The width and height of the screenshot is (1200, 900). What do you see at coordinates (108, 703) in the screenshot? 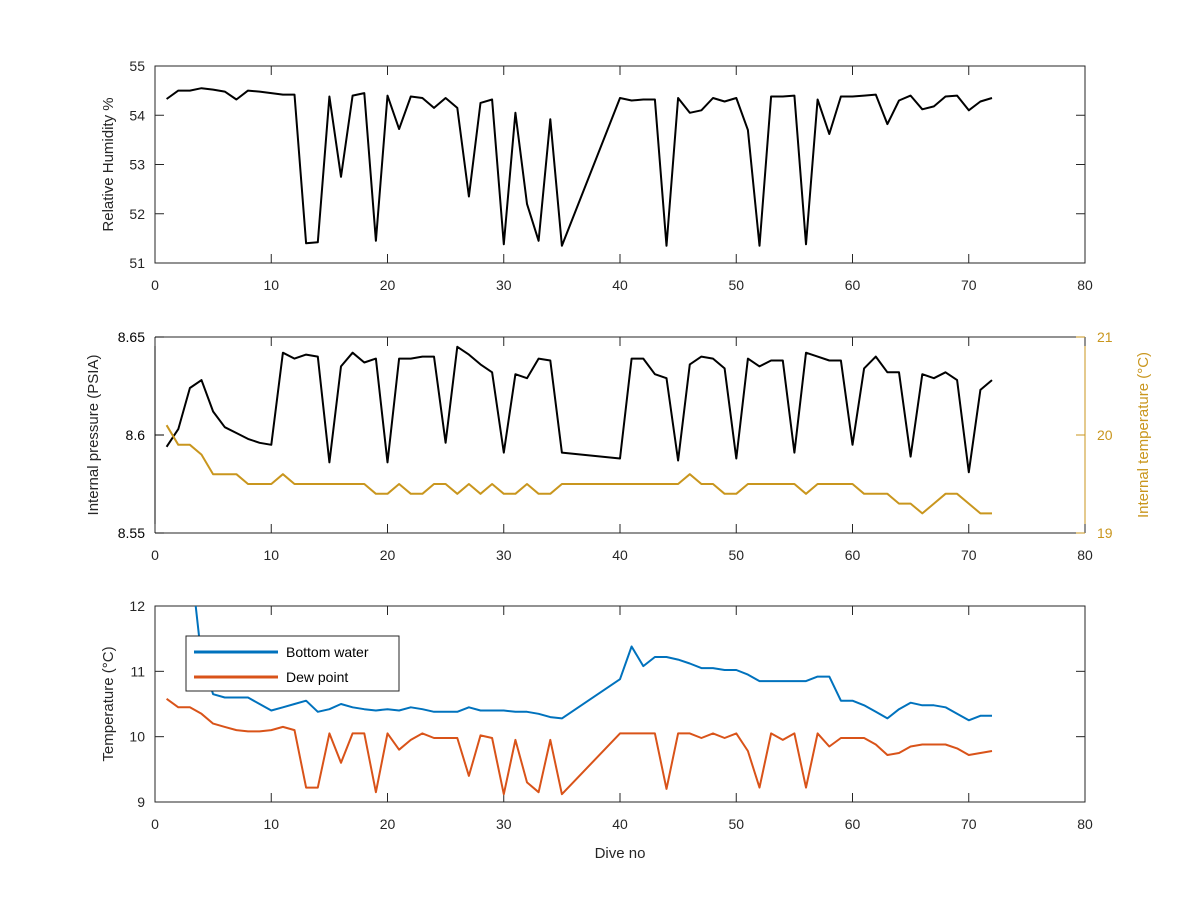
I see `temperature-ylabel: Temperature (°C)` at bounding box center [108, 703].